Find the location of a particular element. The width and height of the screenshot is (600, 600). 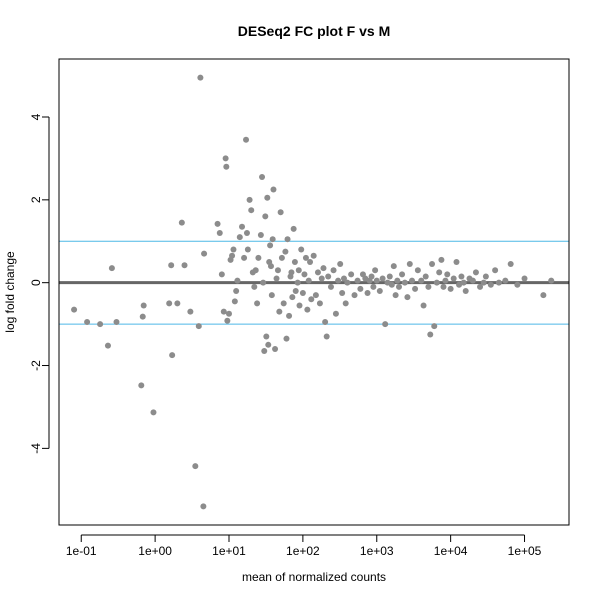

y-axis: -4 -2 0 2 4 is located at coordinates (39, 283).